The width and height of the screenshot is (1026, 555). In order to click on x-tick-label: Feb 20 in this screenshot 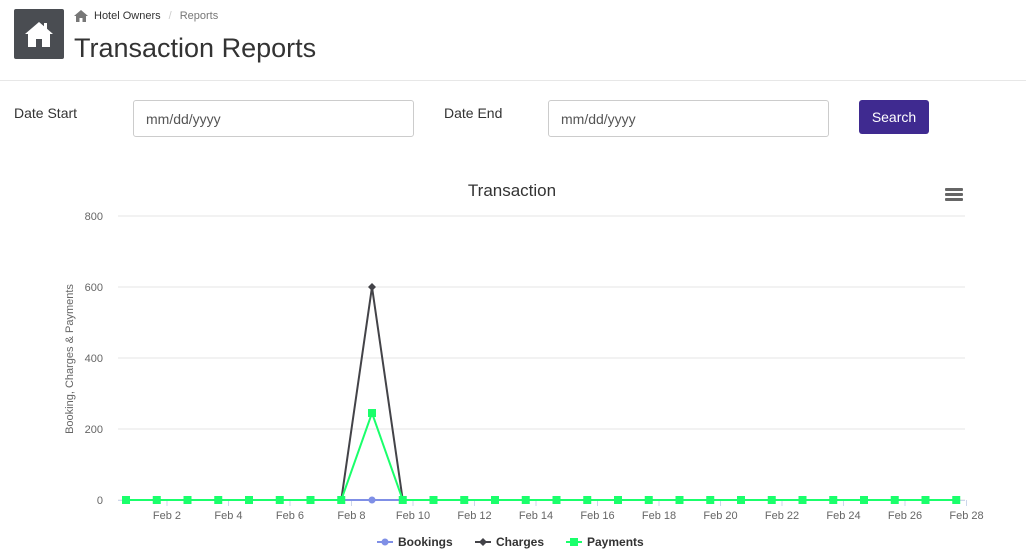, I will do `click(720, 516)`.